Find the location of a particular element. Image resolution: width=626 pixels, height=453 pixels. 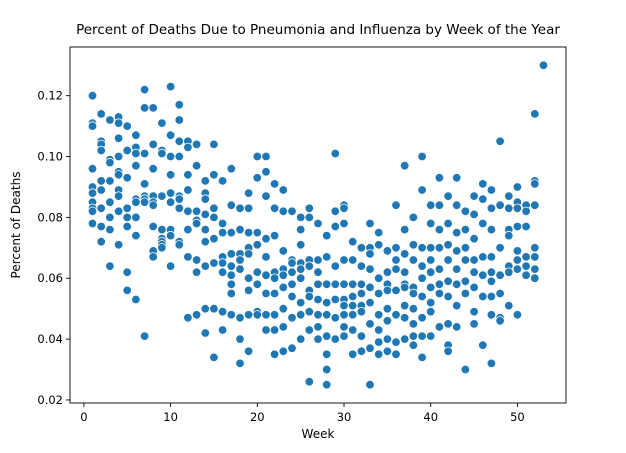

y-tick-label: 0.08 is located at coordinates (50, 217).